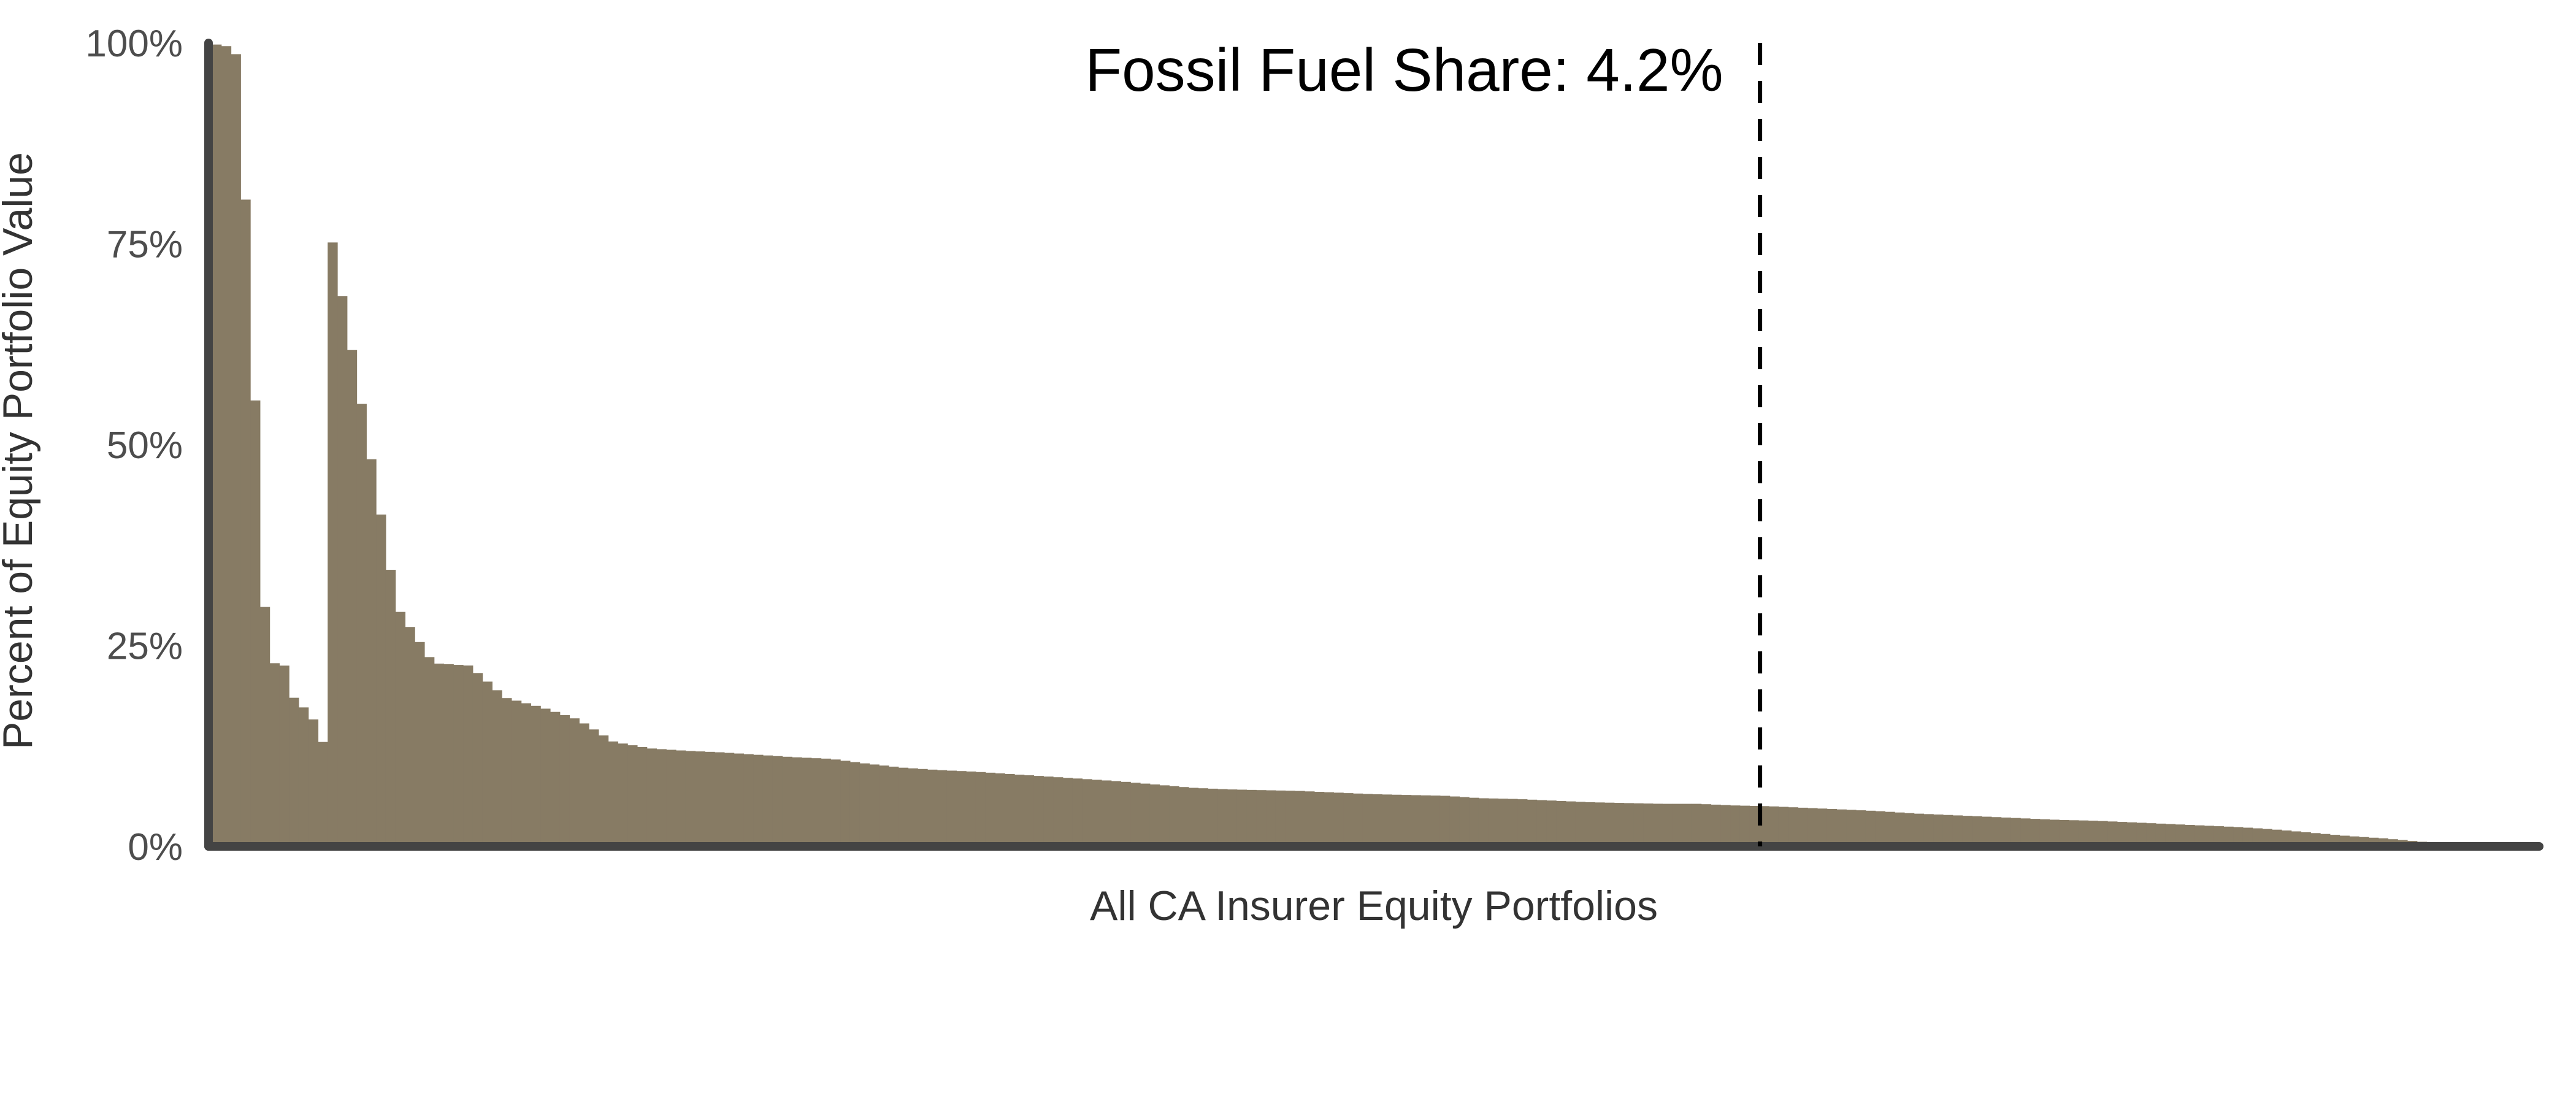  I want to click on annotation-label: Fossil Fuel Share: 4.2%, so click(1404, 70).